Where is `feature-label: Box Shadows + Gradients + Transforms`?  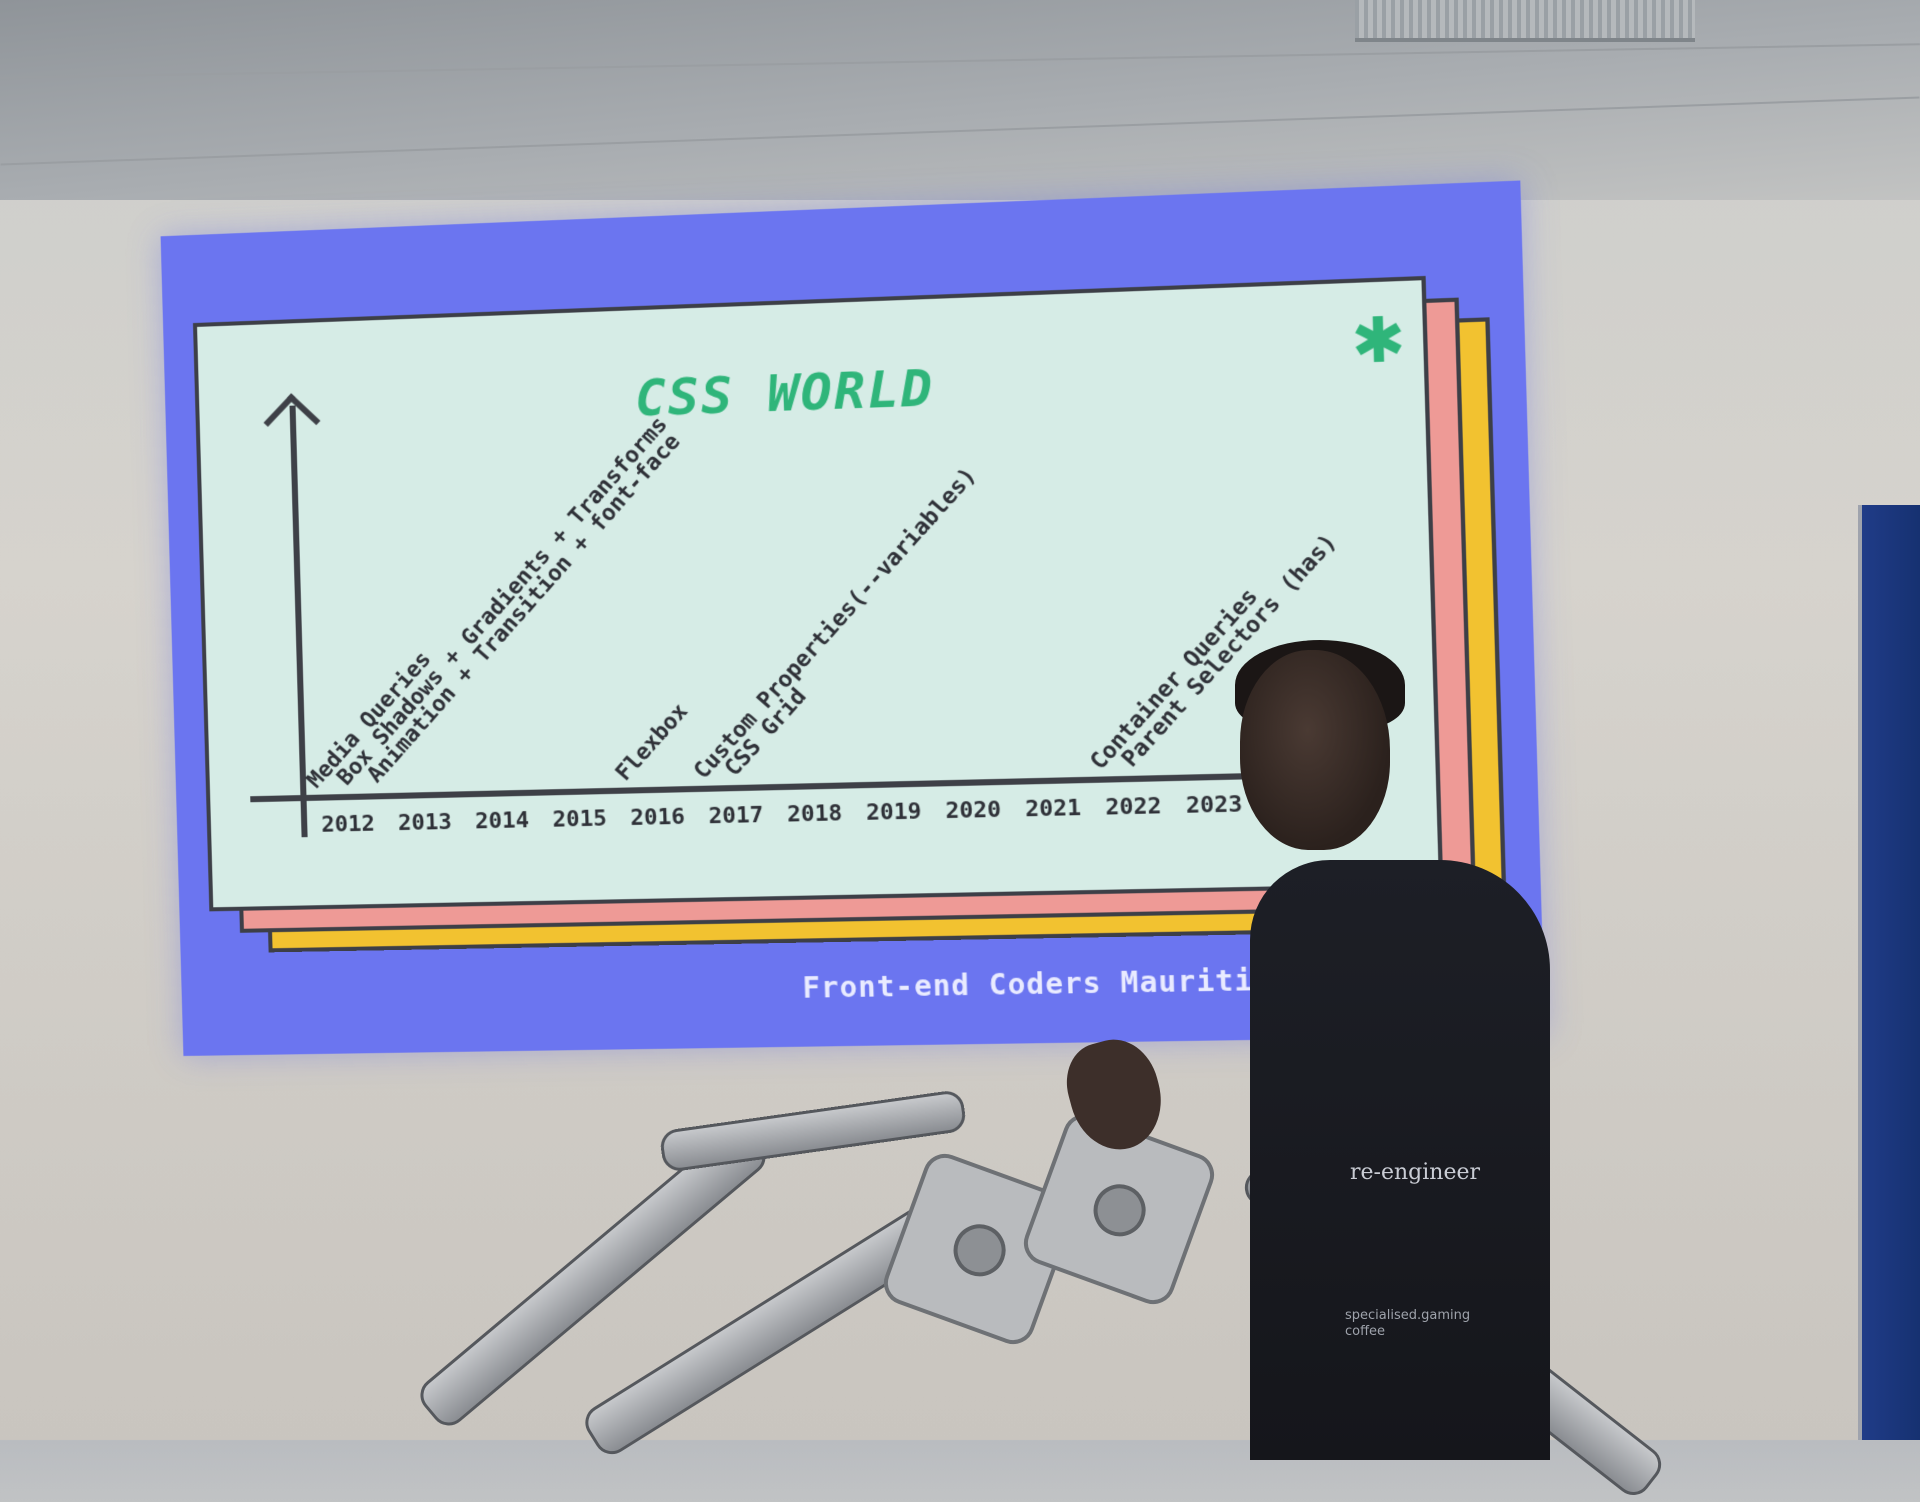 feature-label: Box Shadows + Gradients + Transforms is located at coordinates (502, 601).